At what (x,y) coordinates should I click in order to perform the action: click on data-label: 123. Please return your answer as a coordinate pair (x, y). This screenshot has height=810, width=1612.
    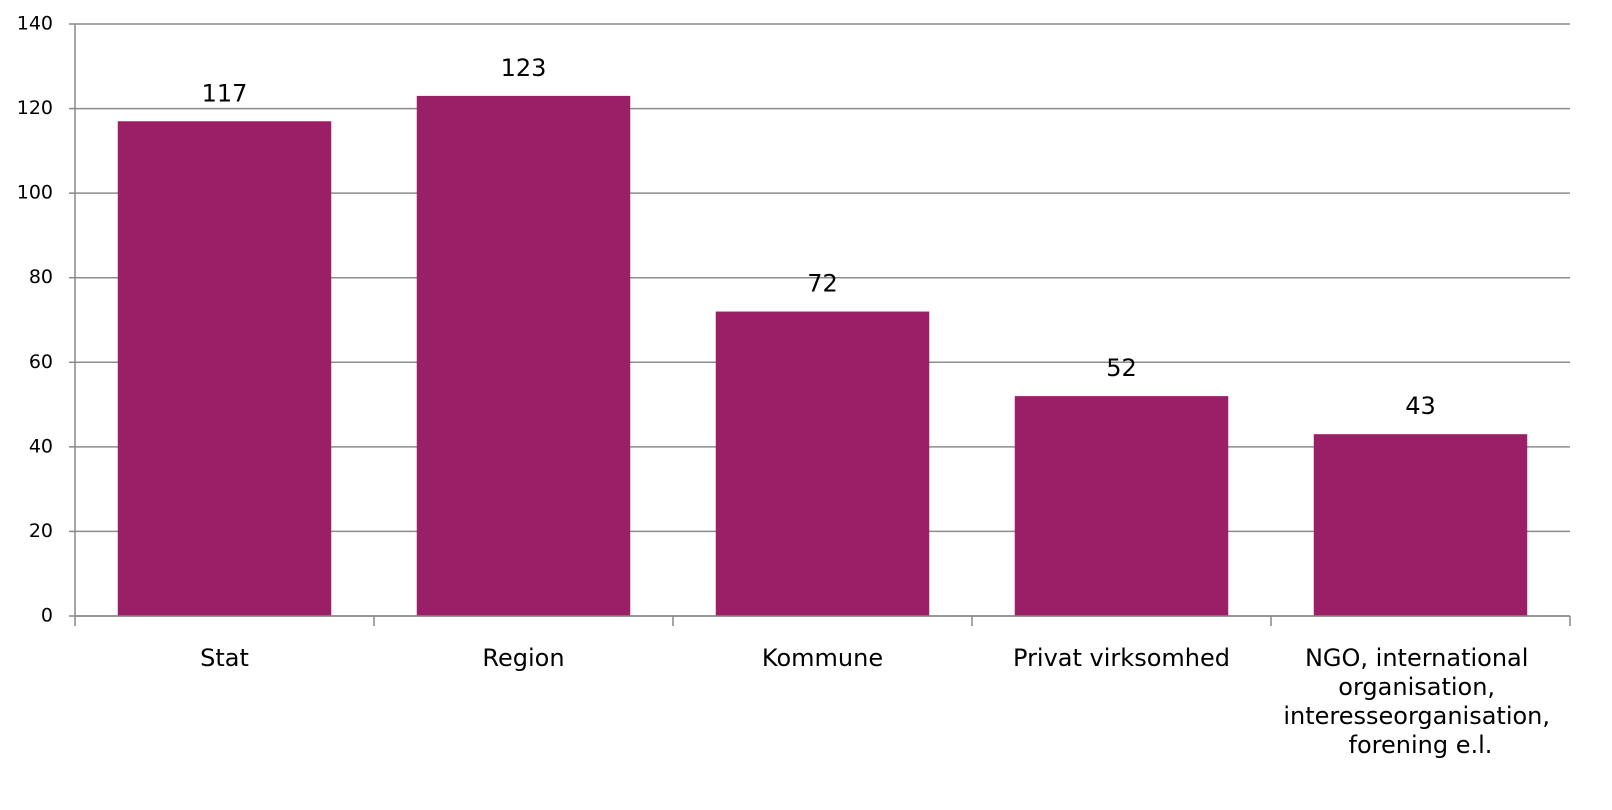
    Looking at the image, I should click on (524, 68).